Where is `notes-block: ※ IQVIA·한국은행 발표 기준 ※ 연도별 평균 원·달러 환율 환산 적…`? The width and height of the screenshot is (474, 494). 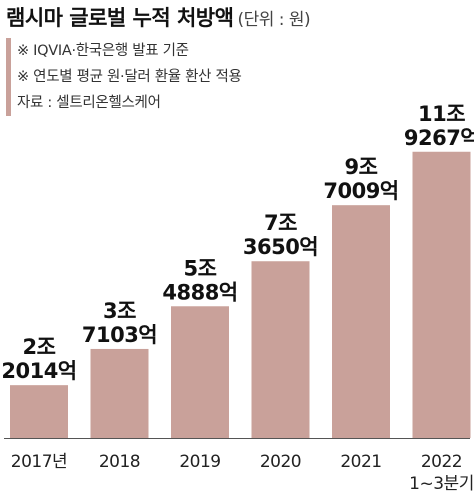 notes-block: ※ IQVIA·한국은행 발표 기준 ※ 연도별 평균 원·달러 환율 환산 적… is located at coordinates (124, 77).